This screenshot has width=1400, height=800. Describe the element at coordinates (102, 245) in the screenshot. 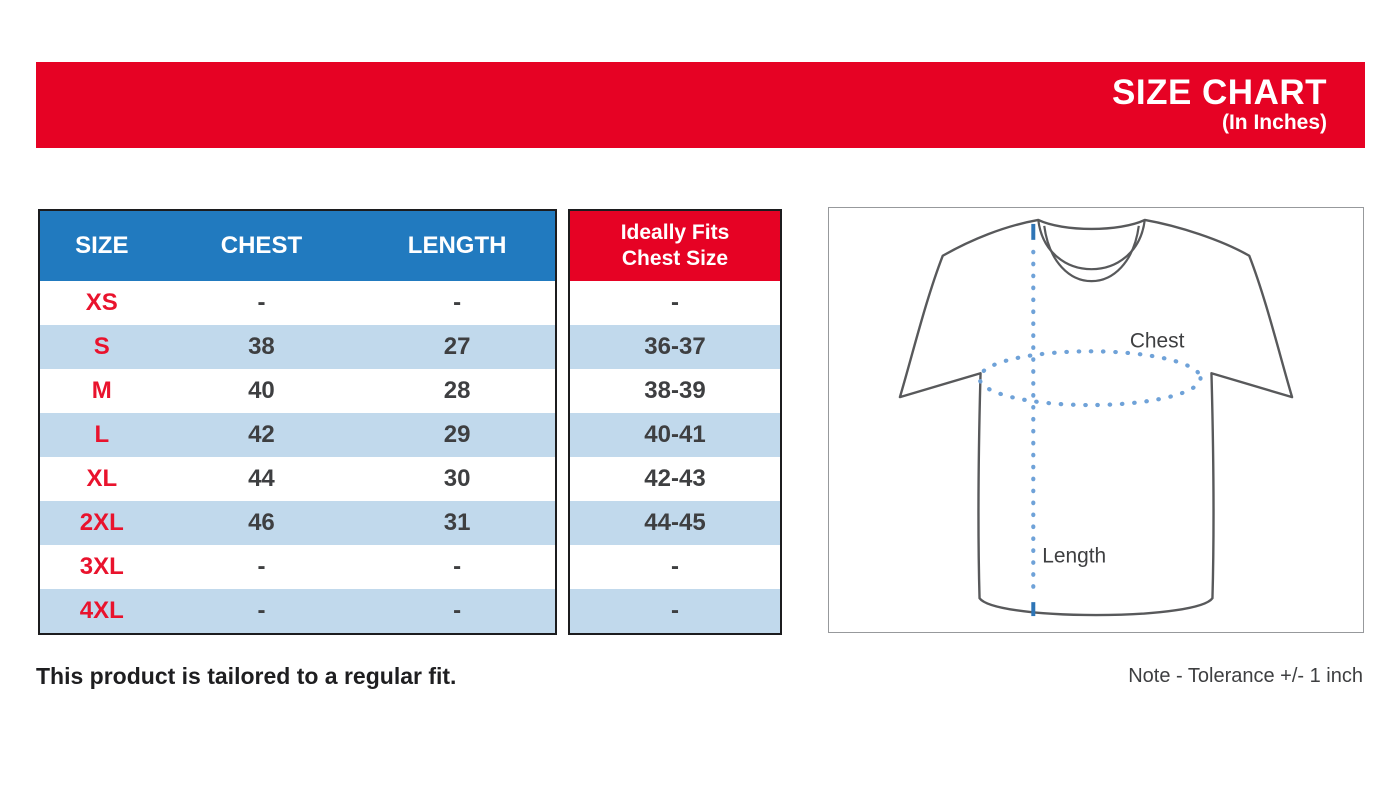

I see `header-cell-size: SIZE` at that location.